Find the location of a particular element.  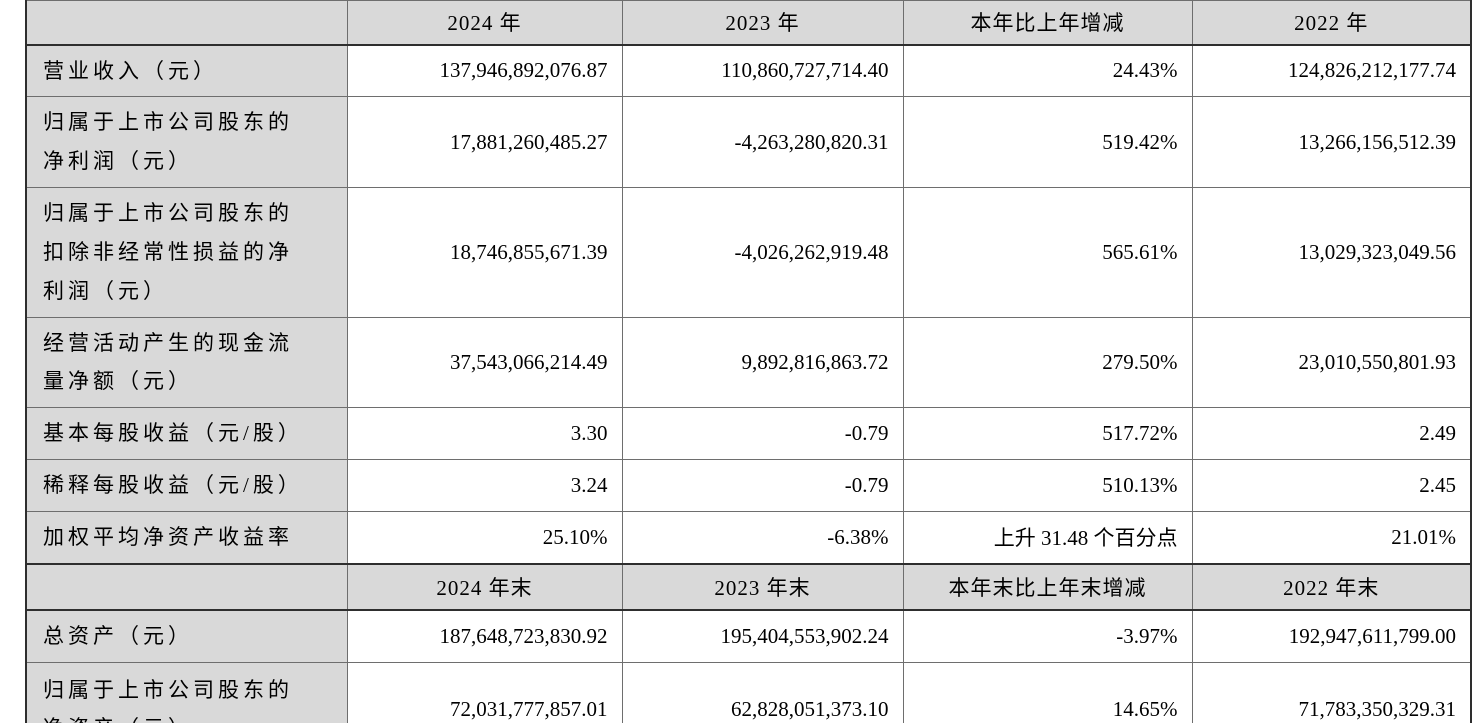

row-label-net-profit: 归属于上市公司股东的 净利润（元） is located at coordinates (186, 142).